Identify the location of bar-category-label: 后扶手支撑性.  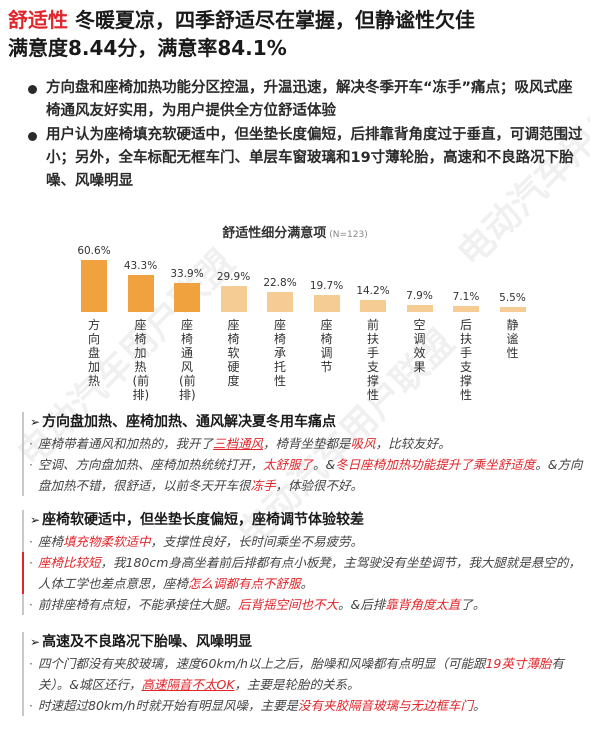
(465, 360).